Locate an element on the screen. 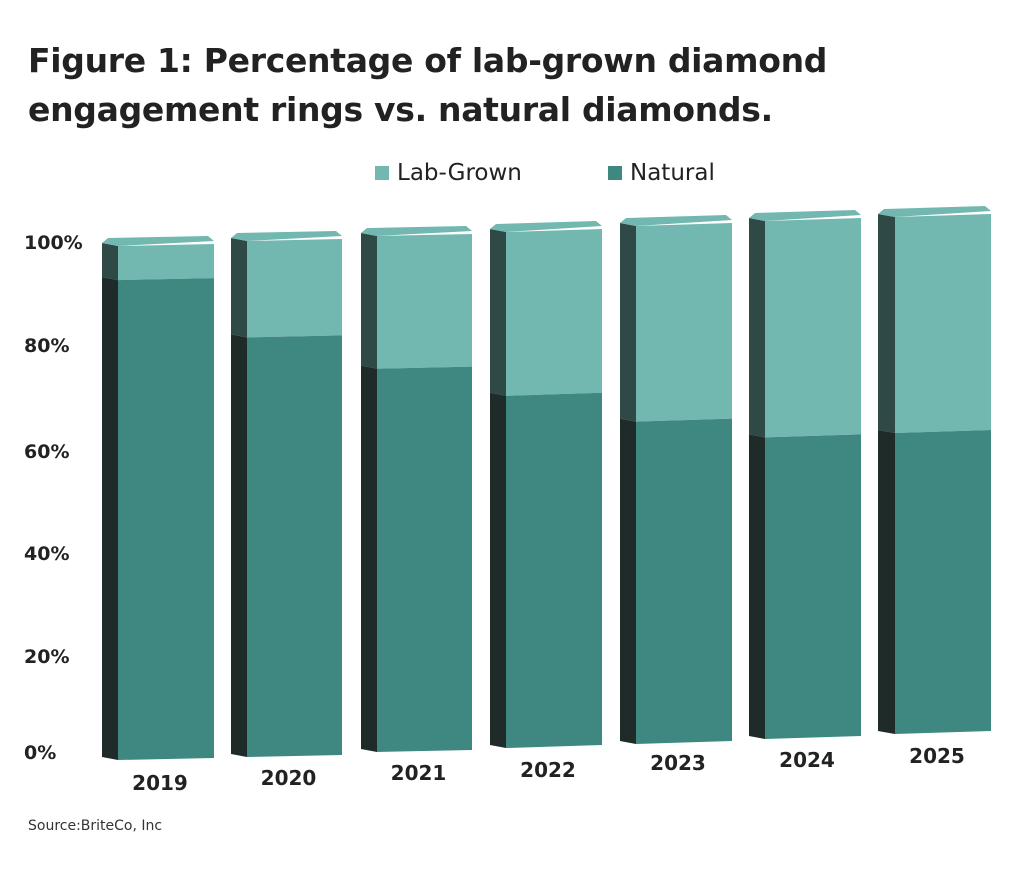  bar-side-natural-2020 is located at coordinates (239, 545).